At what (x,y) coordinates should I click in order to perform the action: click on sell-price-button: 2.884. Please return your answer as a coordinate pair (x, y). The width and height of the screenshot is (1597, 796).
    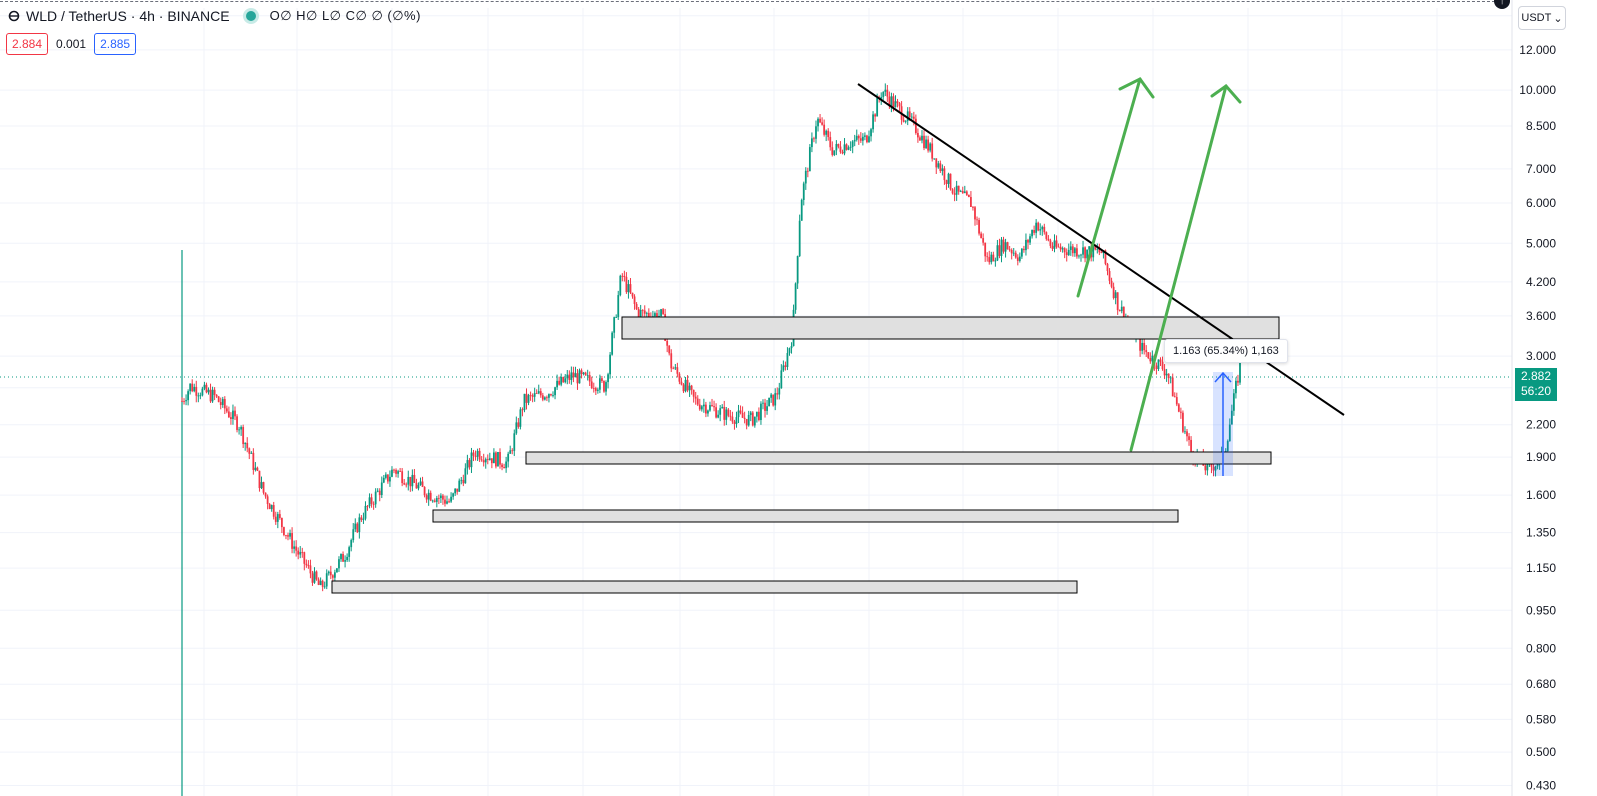
    Looking at the image, I should click on (27, 44).